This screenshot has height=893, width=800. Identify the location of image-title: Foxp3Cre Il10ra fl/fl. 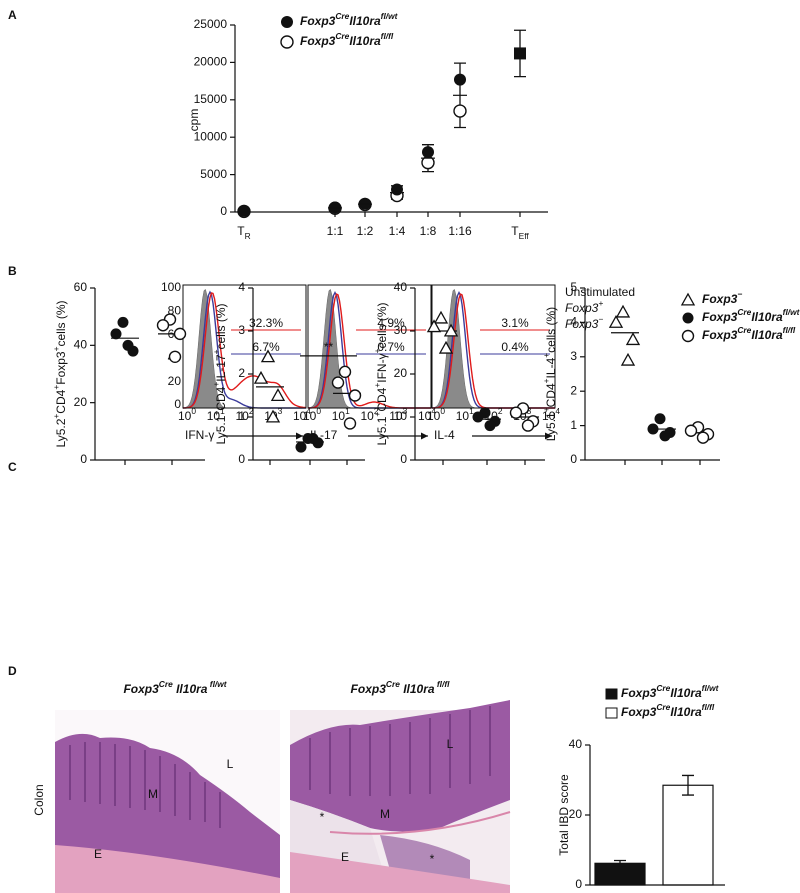
(401, 687).